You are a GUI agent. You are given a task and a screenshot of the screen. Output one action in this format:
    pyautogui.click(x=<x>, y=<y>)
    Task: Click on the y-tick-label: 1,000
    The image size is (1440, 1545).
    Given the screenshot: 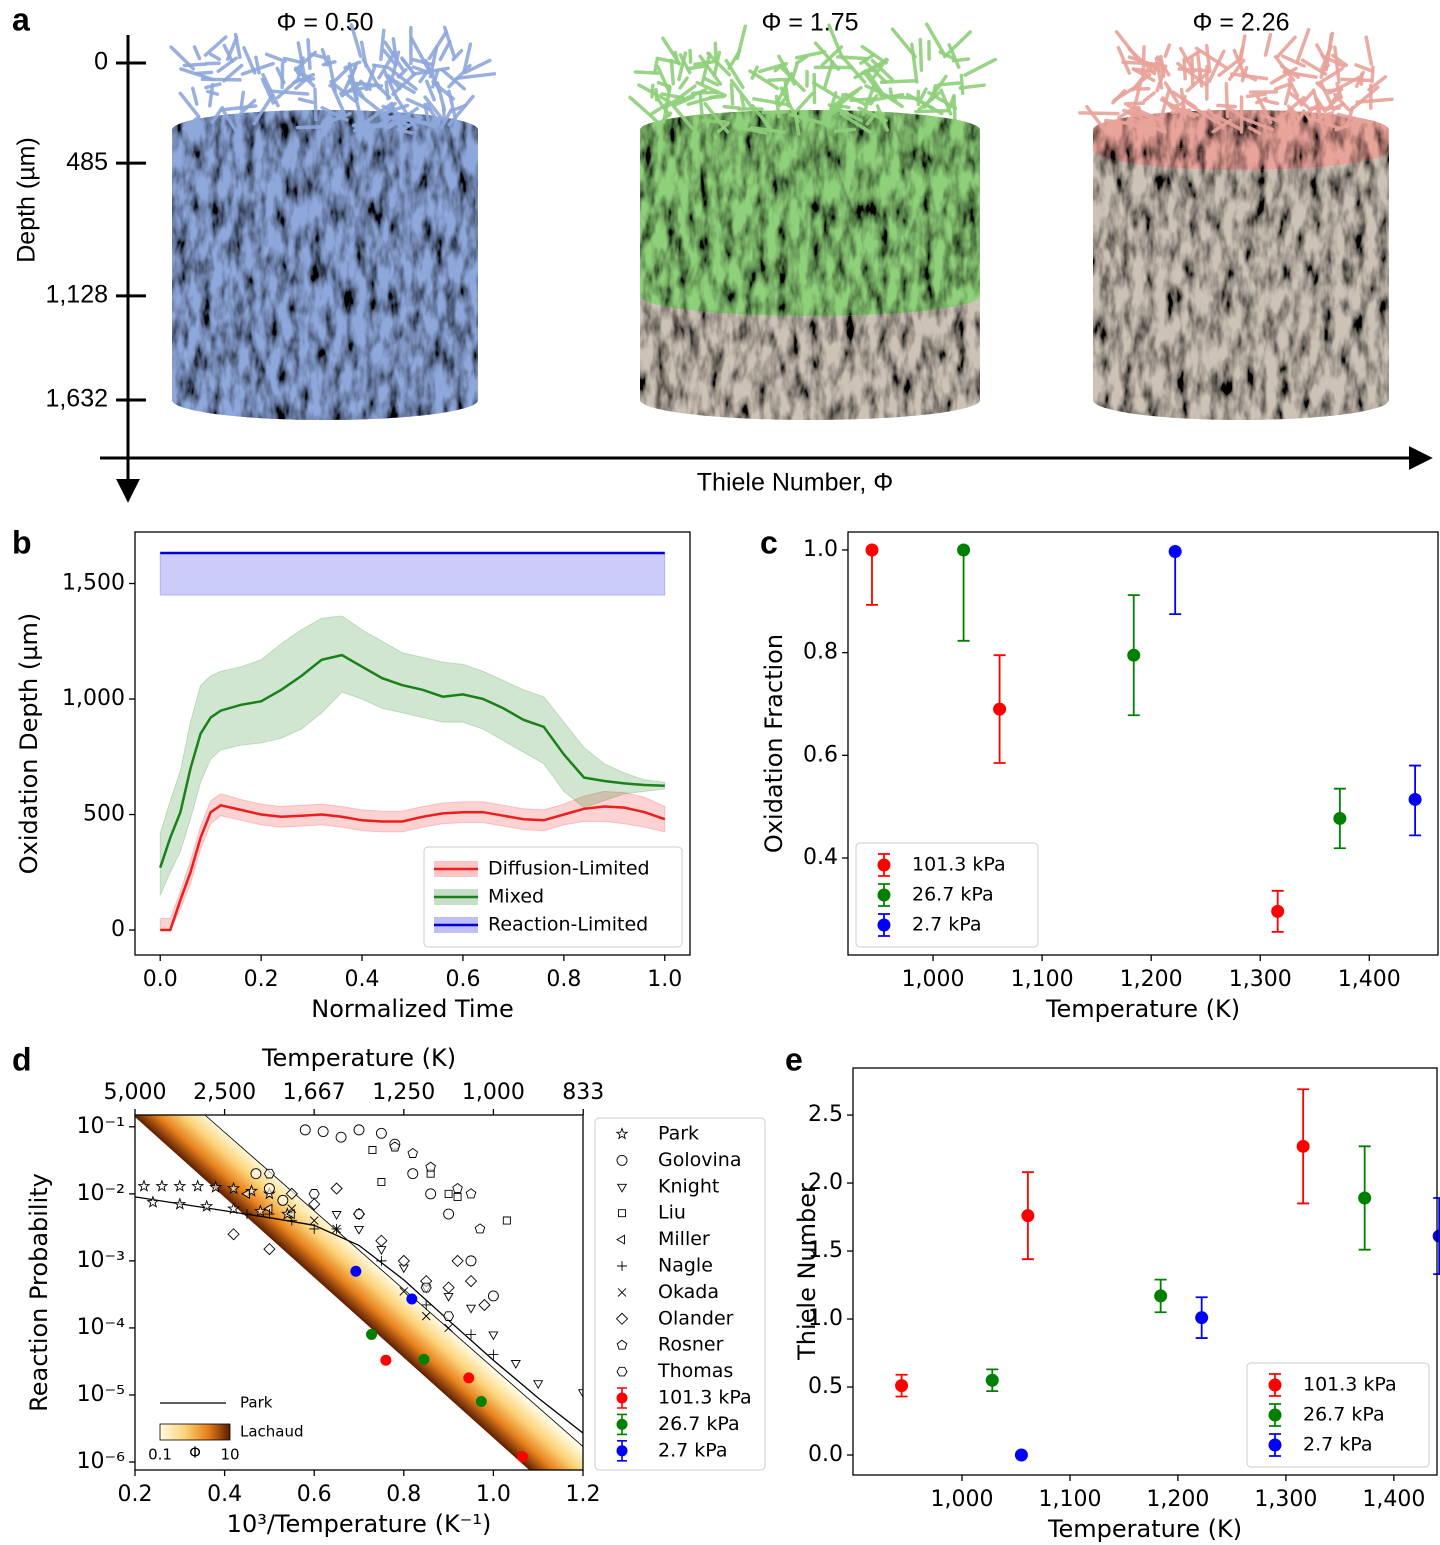 What is the action you would take?
    pyautogui.click(x=93, y=698)
    